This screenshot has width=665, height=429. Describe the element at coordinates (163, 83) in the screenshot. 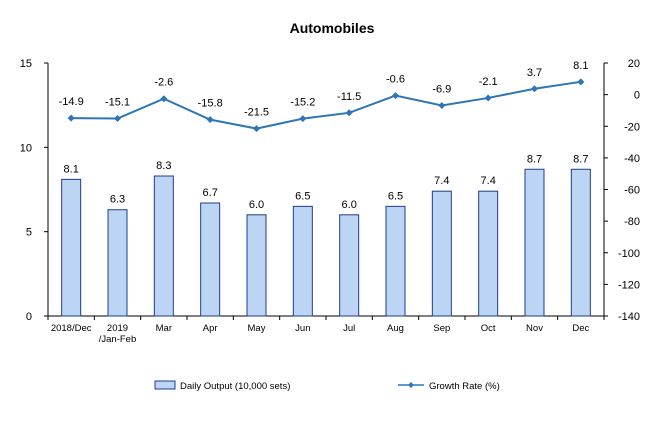

I see `line-value-label: -2.6` at that location.